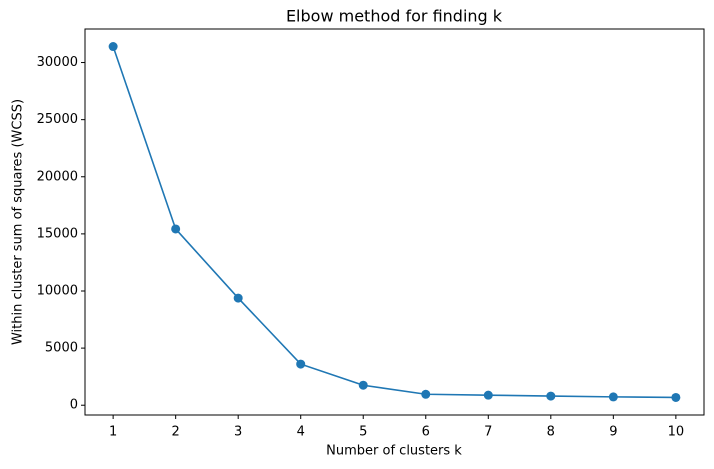 The height and width of the screenshot is (469, 714). Describe the element at coordinates (18, 222) in the screenshot. I see `y-axis-label: Within cluster sum of squares (WCSS)` at that location.